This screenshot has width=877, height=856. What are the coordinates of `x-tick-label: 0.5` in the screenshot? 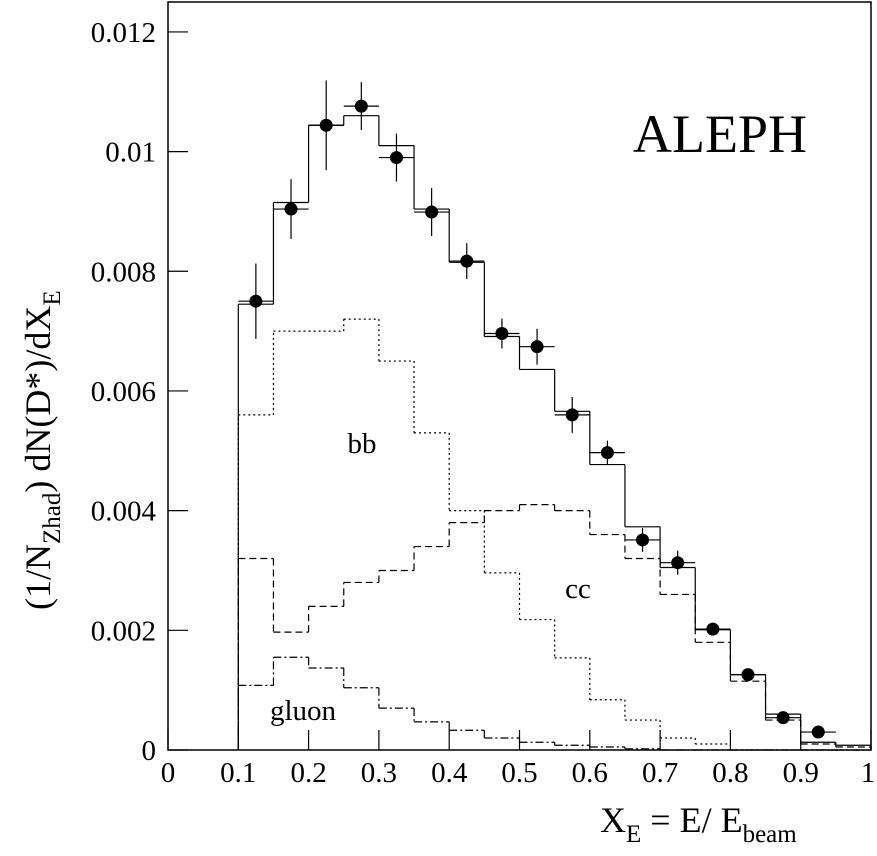 It's located at (519, 773).